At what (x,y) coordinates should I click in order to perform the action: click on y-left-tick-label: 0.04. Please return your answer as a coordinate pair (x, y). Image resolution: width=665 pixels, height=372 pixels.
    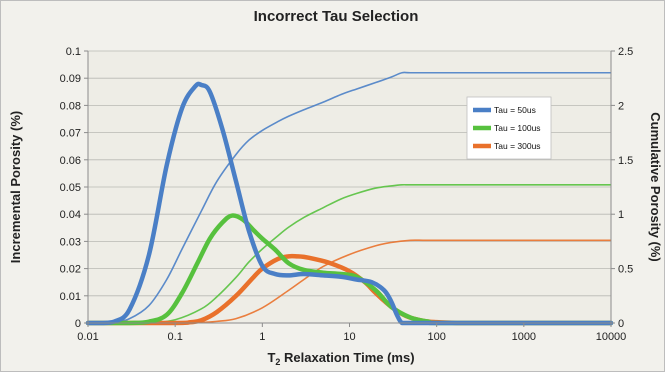
    Looking at the image, I should click on (70, 215).